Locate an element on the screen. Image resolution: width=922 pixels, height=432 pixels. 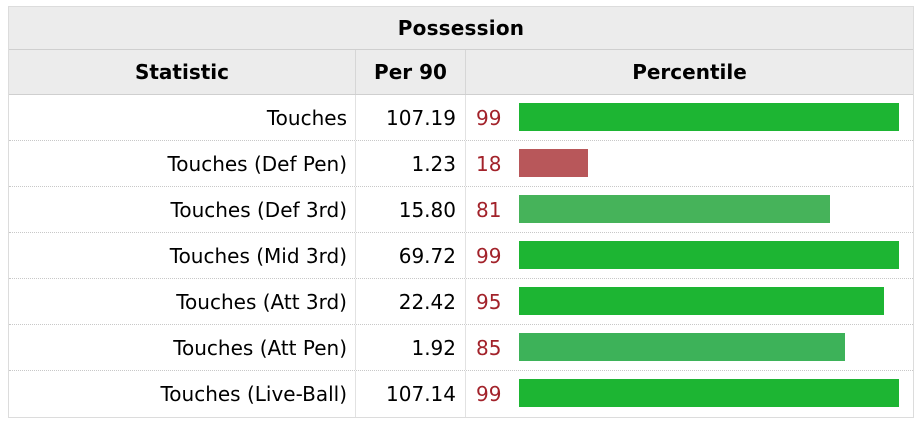
table-row: Touches 107.19 99 is located at coordinates (461, 118).